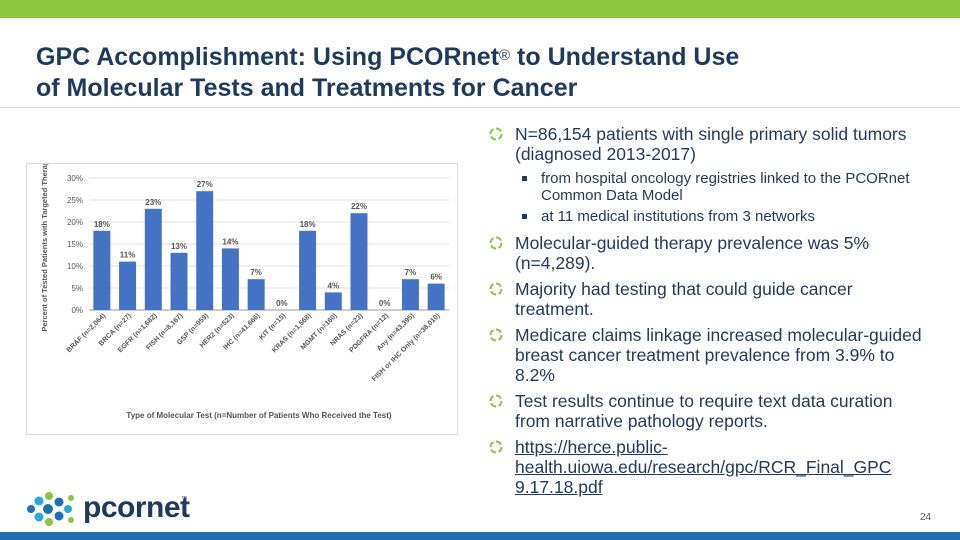  What do you see at coordinates (625, 57) in the screenshot?
I see `title-line1-end: to Understand Use` at bounding box center [625, 57].